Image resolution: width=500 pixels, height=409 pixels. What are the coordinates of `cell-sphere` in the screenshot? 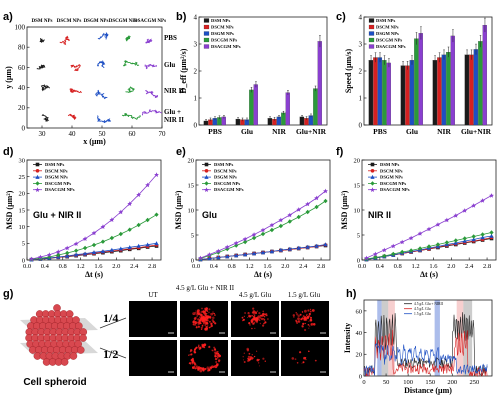 It's located at (64, 362).